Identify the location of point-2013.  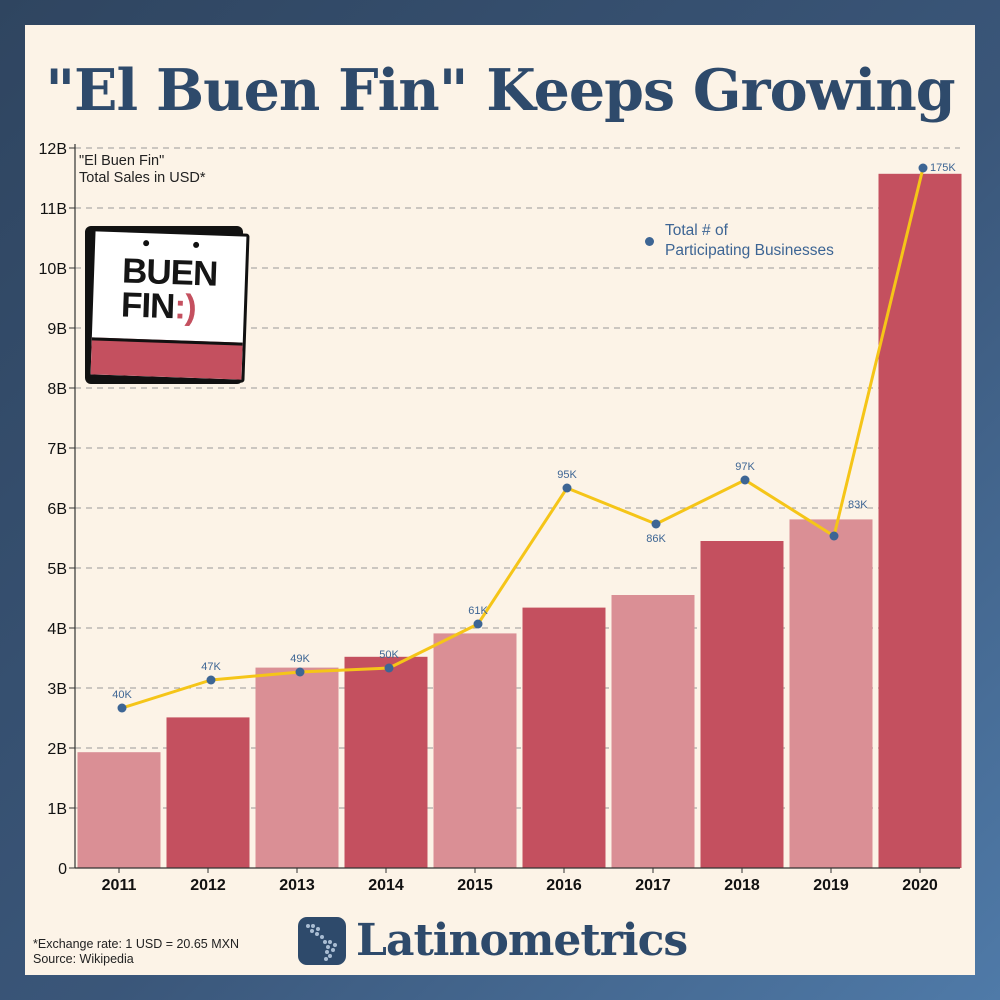
(300, 672).